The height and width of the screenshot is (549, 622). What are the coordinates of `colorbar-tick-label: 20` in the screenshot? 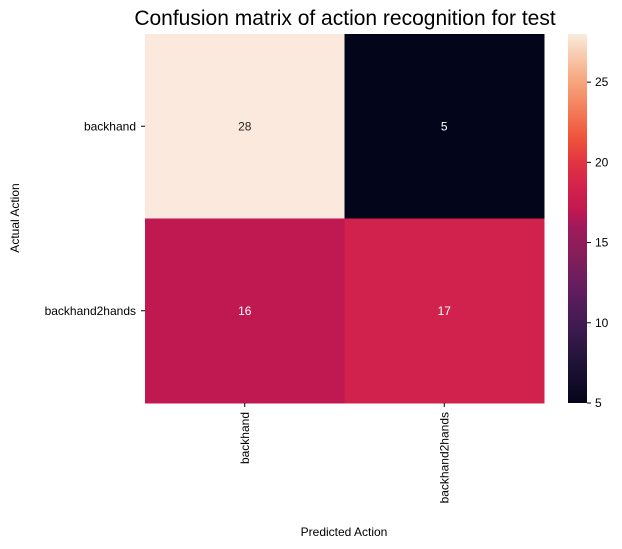 It's located at (602, 162).